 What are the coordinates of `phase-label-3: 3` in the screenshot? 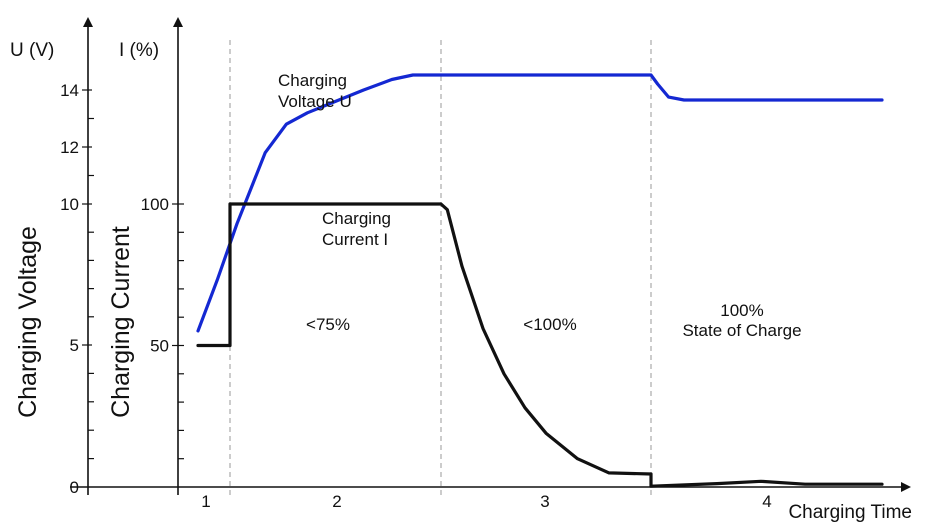 It's located at (544, 501).